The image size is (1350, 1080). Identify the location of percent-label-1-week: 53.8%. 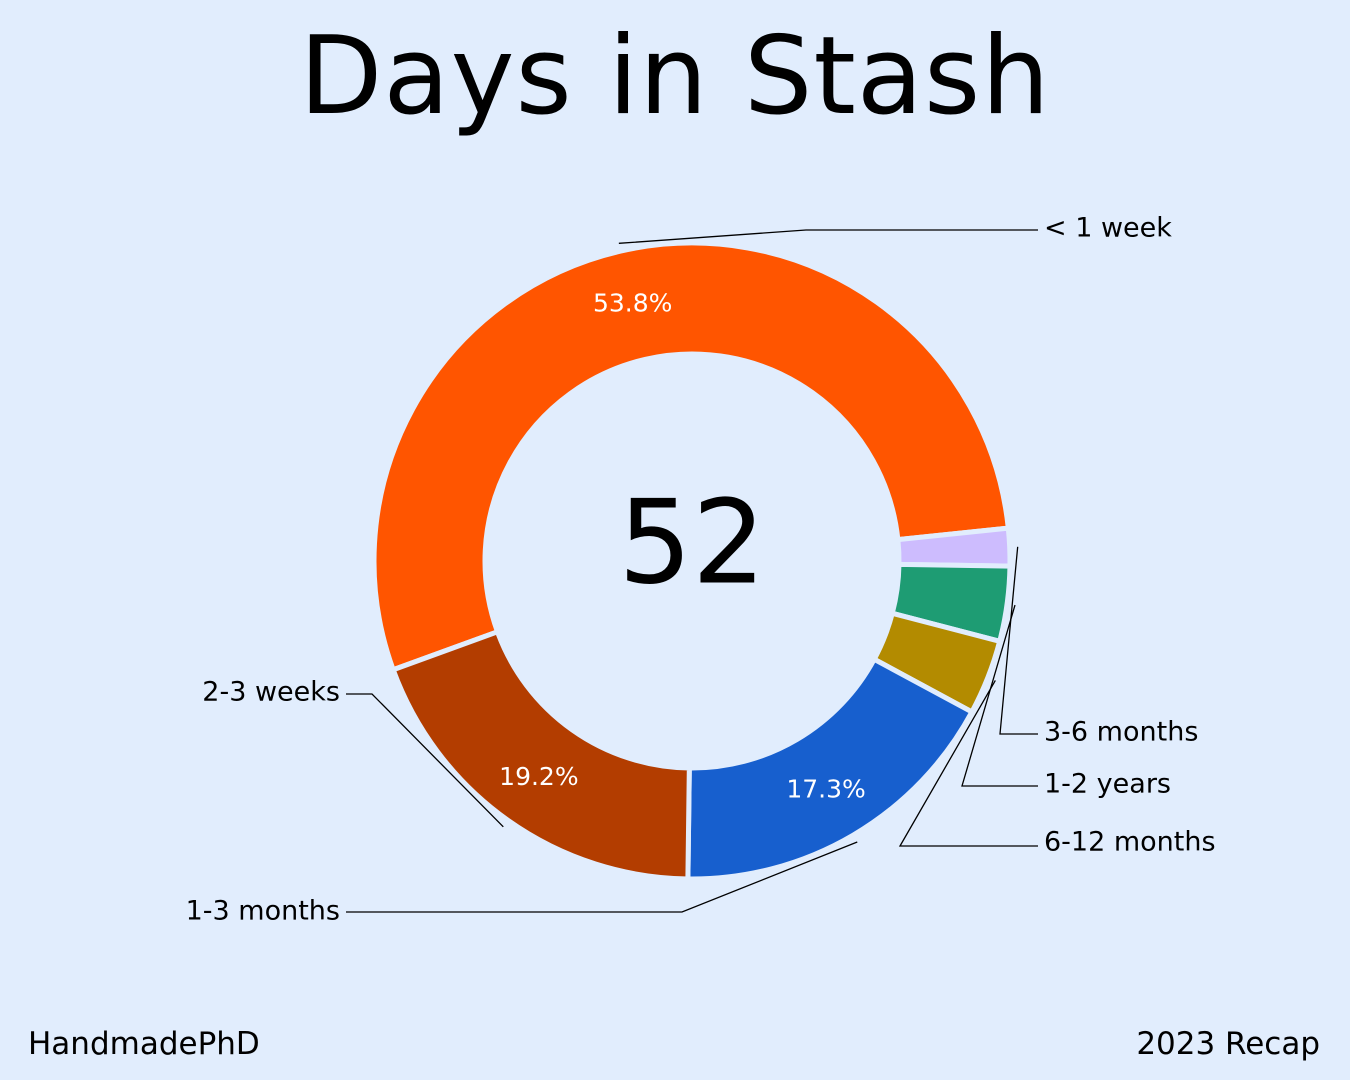
(632, 303).